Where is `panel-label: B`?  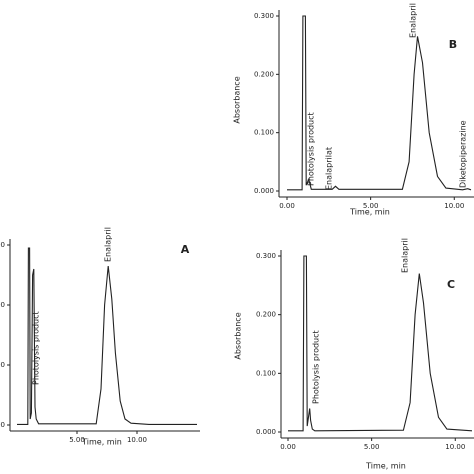
panel-label: B is located at coordinates (453, 44).